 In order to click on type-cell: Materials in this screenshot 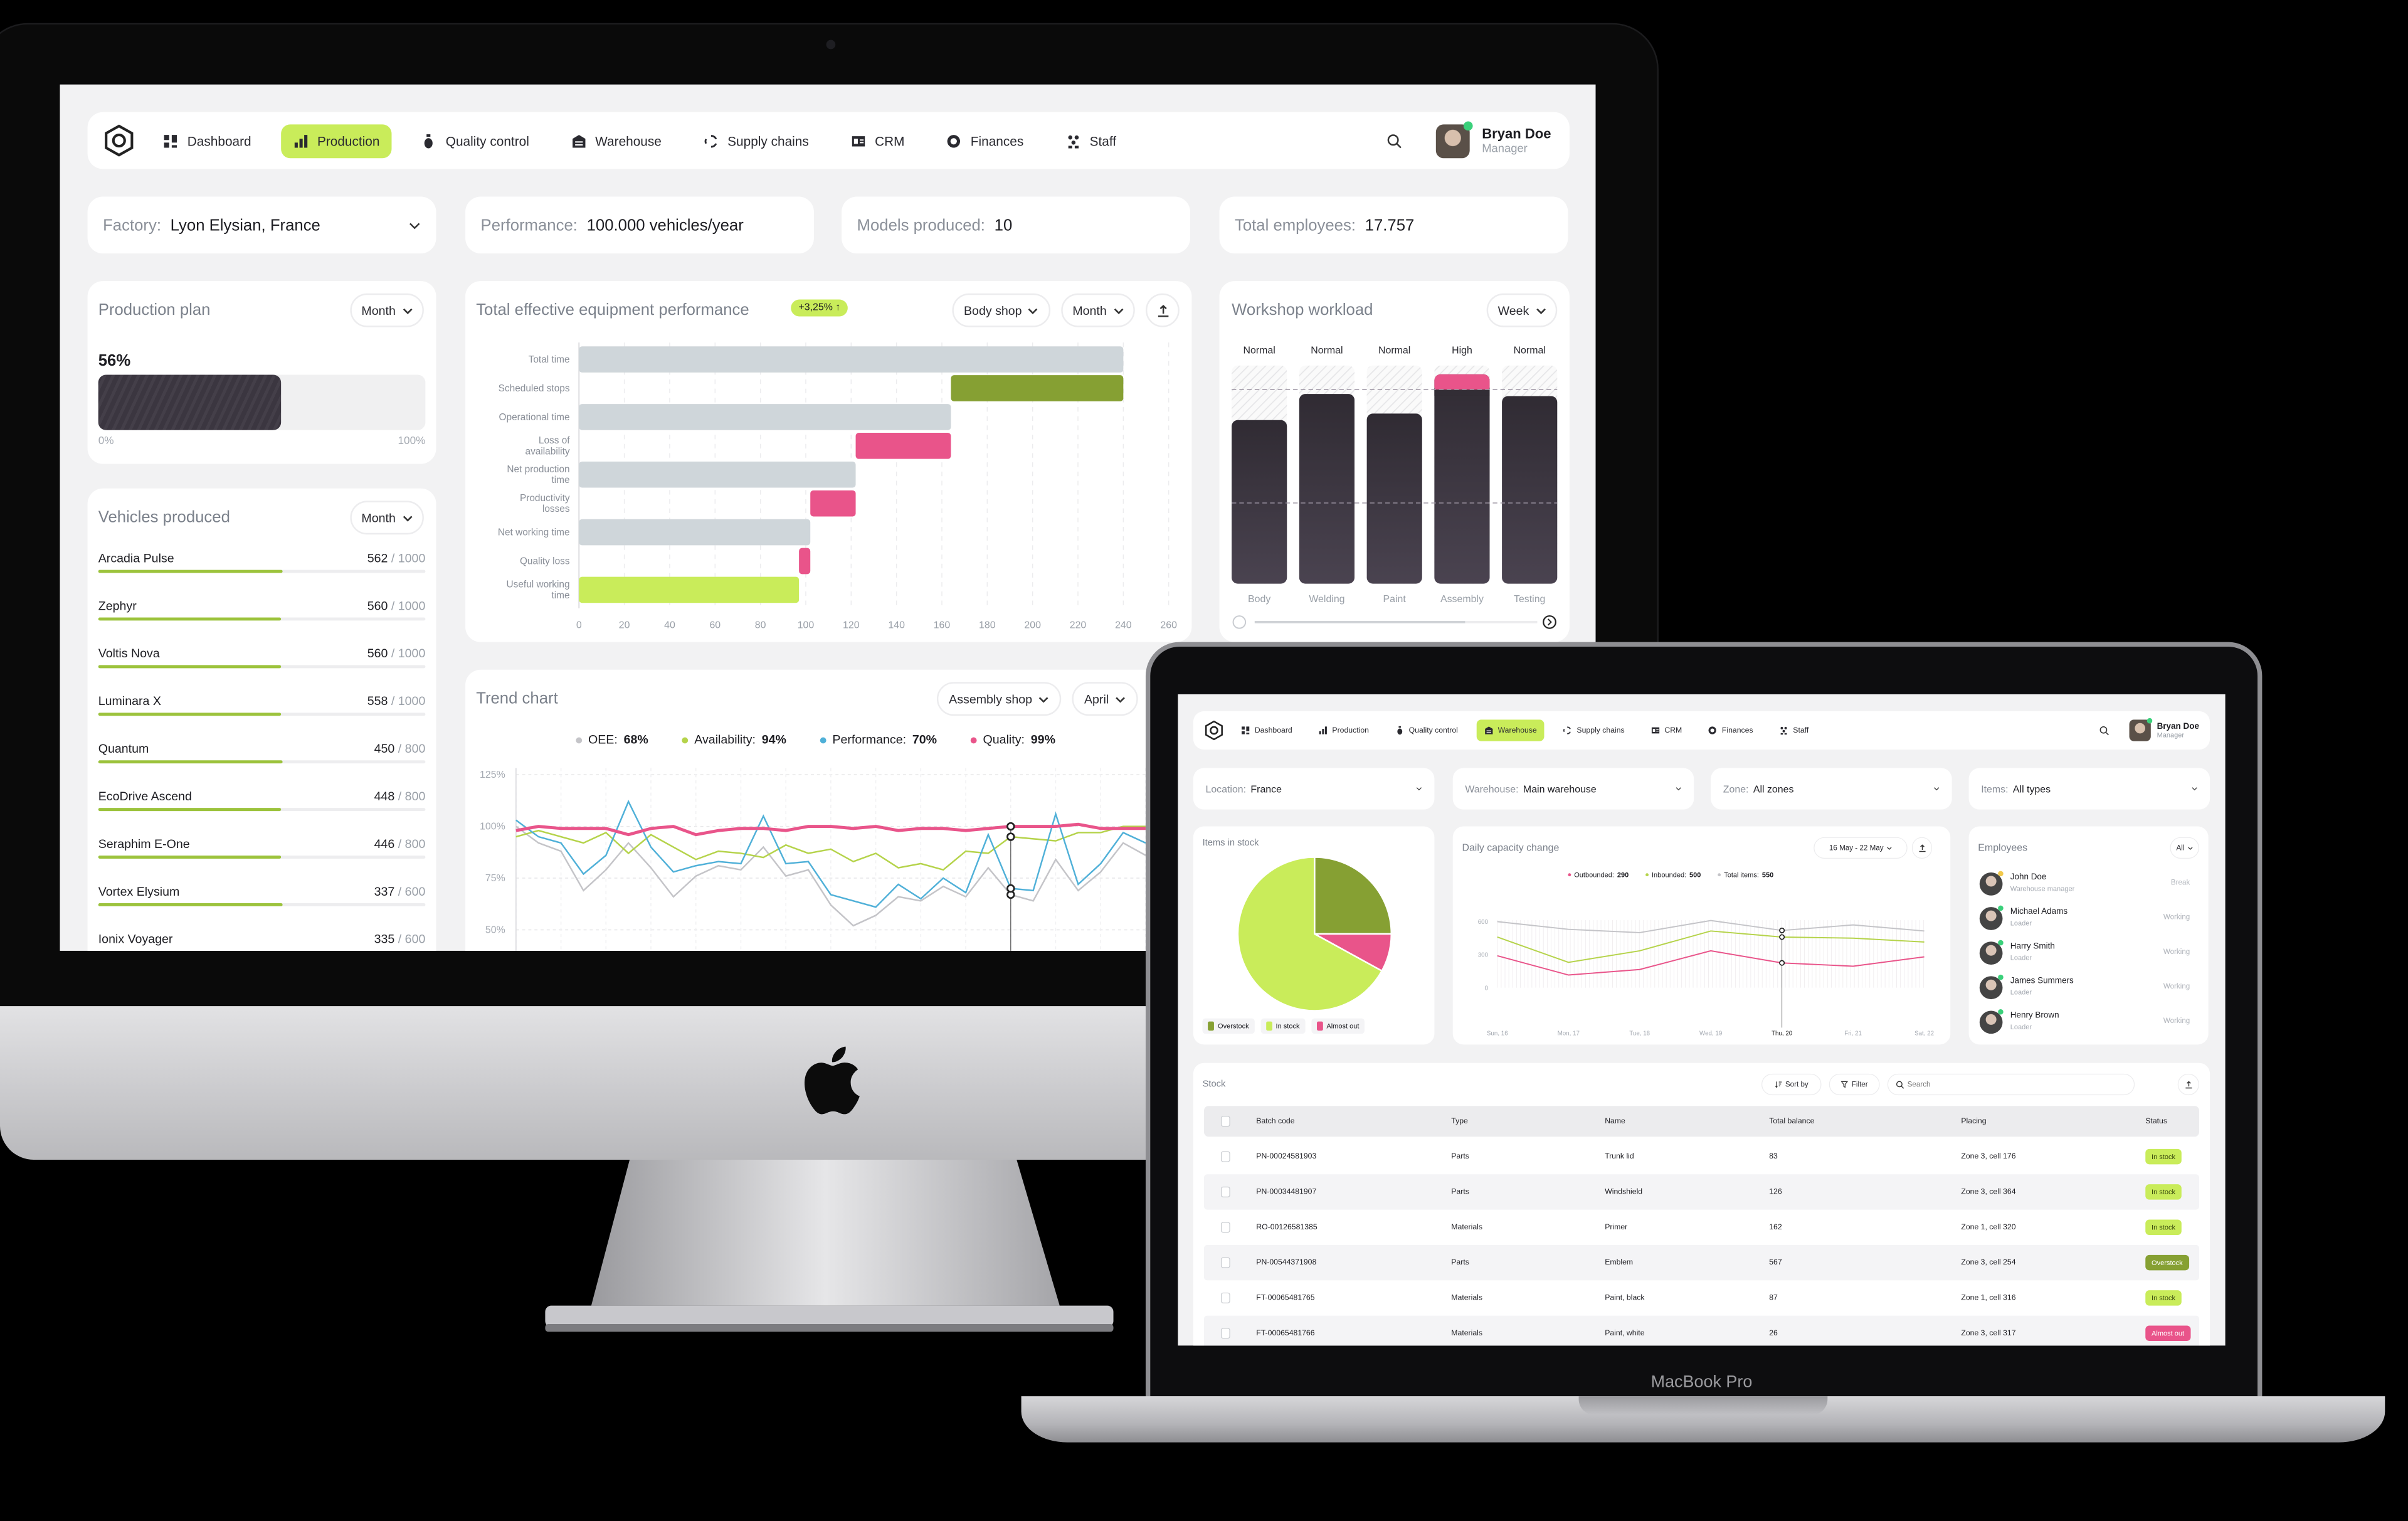, I will do `click(1466, 1333)`.